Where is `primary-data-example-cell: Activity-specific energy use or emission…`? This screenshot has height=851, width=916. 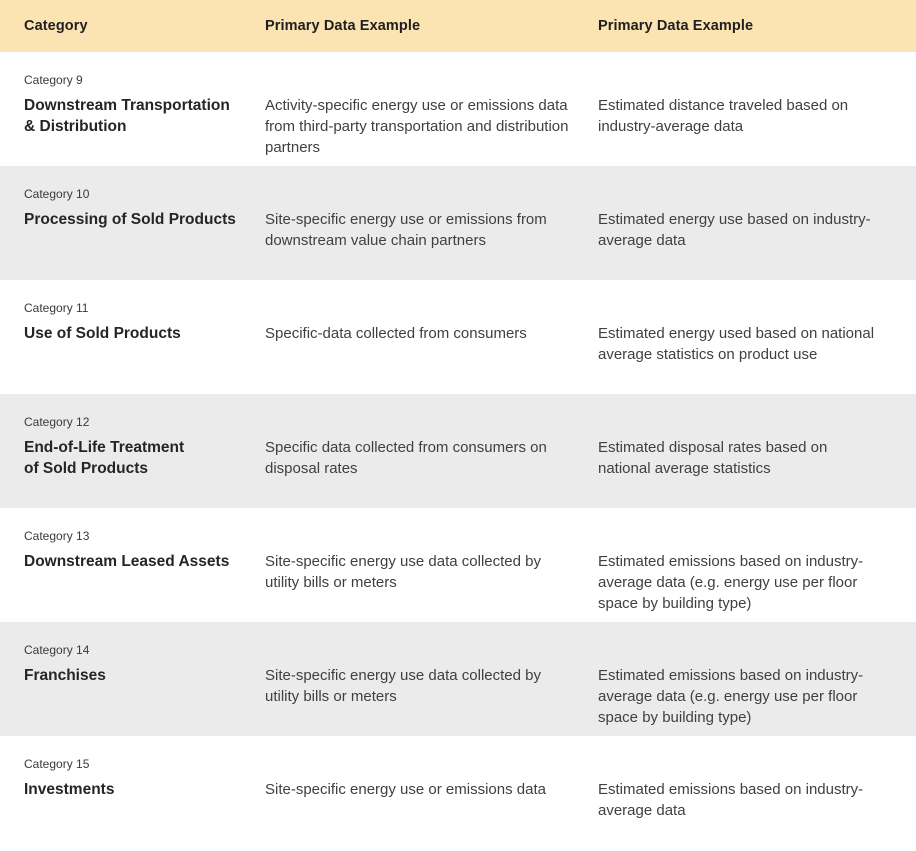 primary-data-example-cell: Activity-specific energy use or emission… is located at coordinates (417, 126).